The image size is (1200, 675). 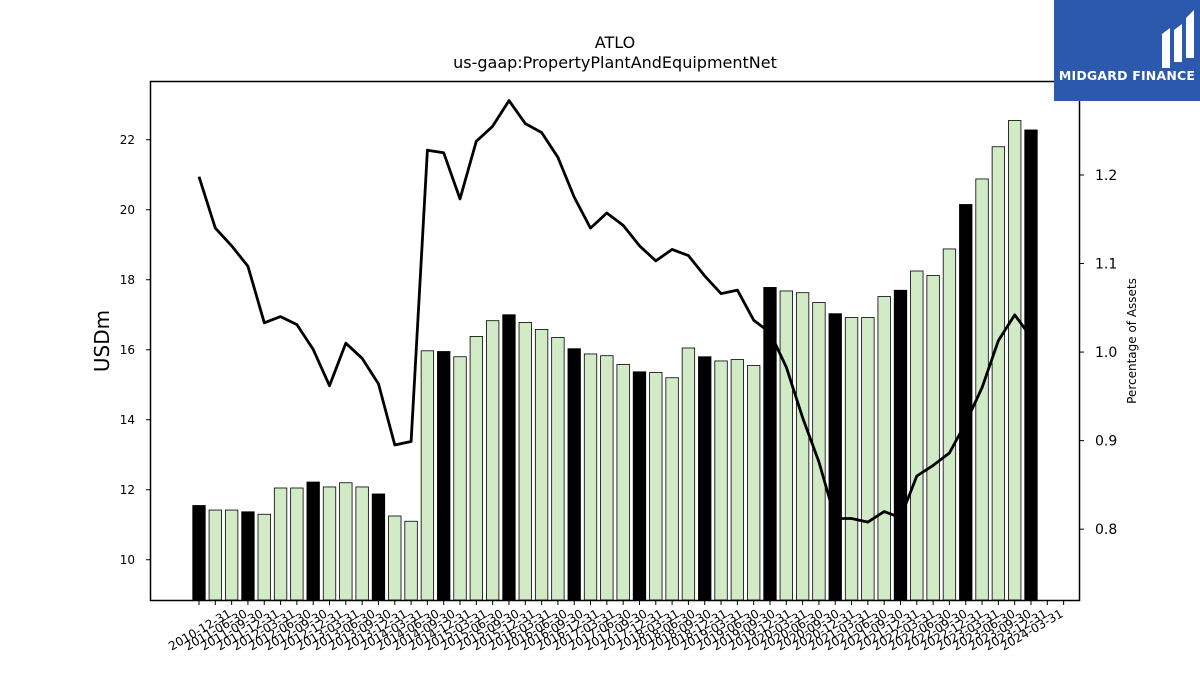 What do you see at coordinates (1132, 341) in the screenshot?
I see `y2-axis-label: Percentage of Assets` at bounding box center [1132, 341].